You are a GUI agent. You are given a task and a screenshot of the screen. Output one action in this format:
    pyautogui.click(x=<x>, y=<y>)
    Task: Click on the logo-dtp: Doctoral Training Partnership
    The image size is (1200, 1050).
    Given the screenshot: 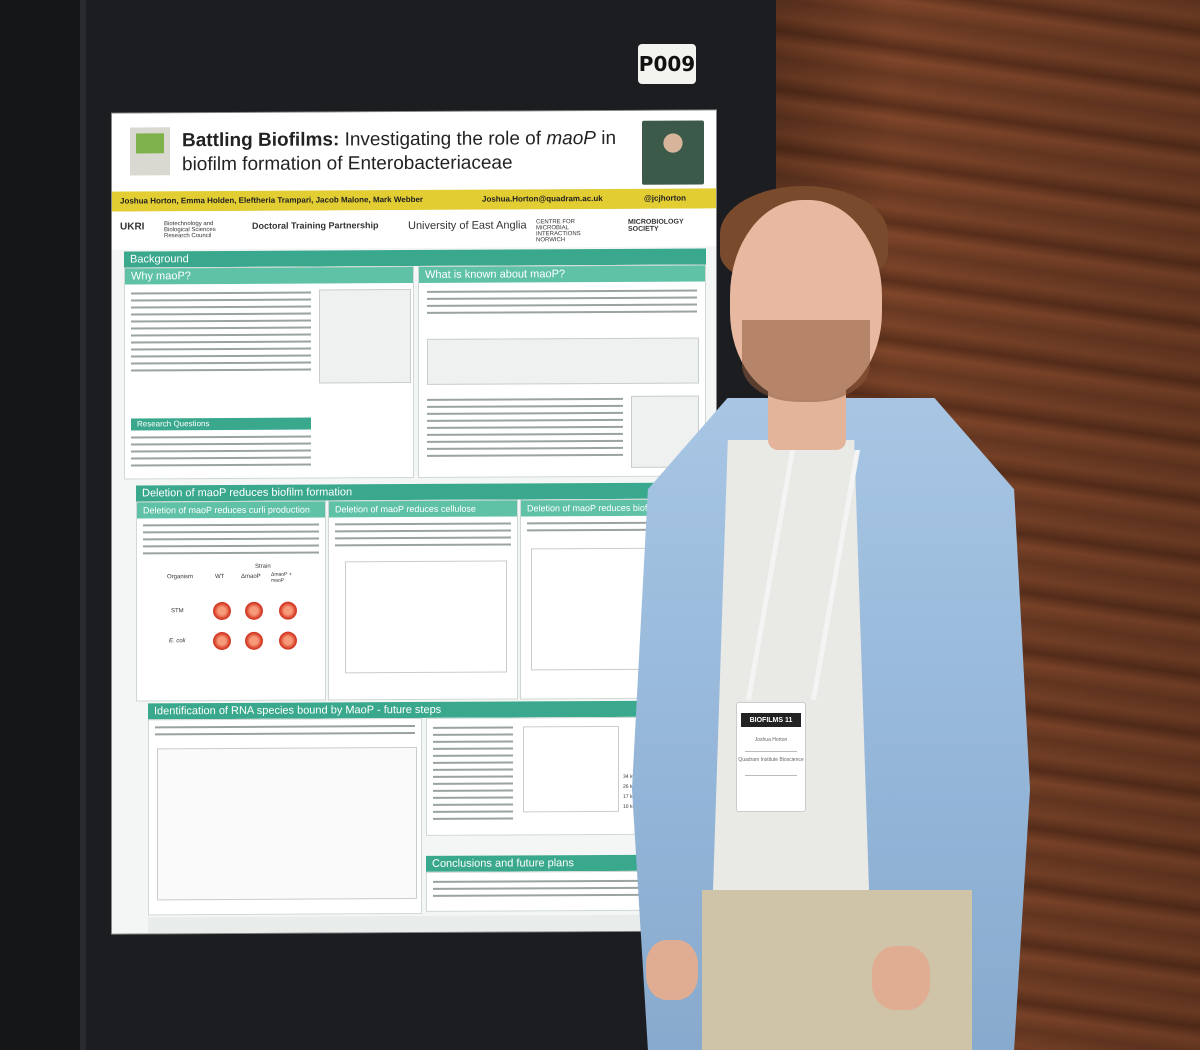 What is the action you would take?
    pyautogui.click(x=315, y=225)
    